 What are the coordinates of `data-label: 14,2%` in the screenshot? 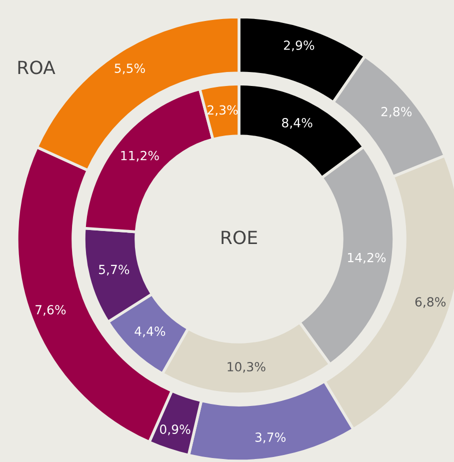 It's located at (367, 258).